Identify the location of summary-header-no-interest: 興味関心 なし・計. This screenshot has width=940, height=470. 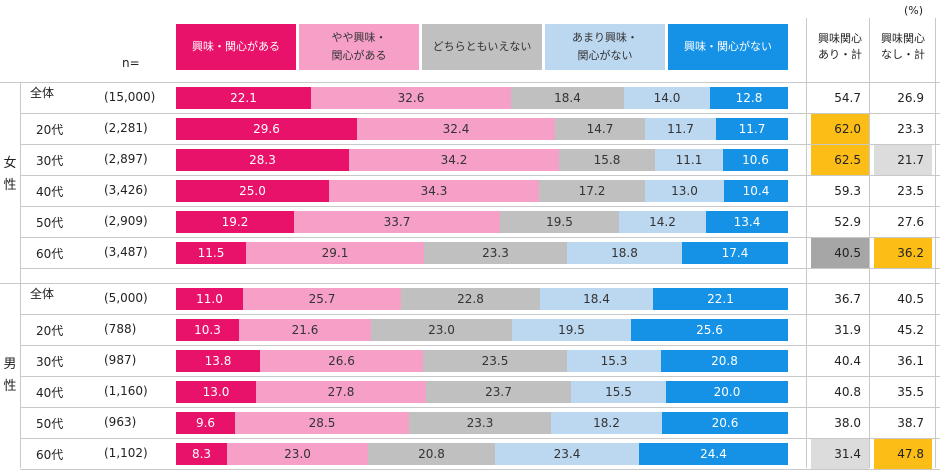
(903, 46).